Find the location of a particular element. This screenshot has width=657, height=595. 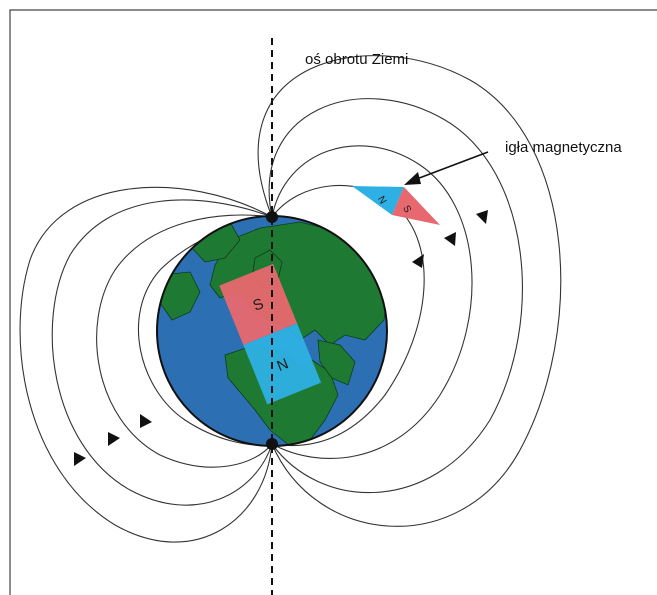

magnet-south-pole is located at coordinates (258, 304).